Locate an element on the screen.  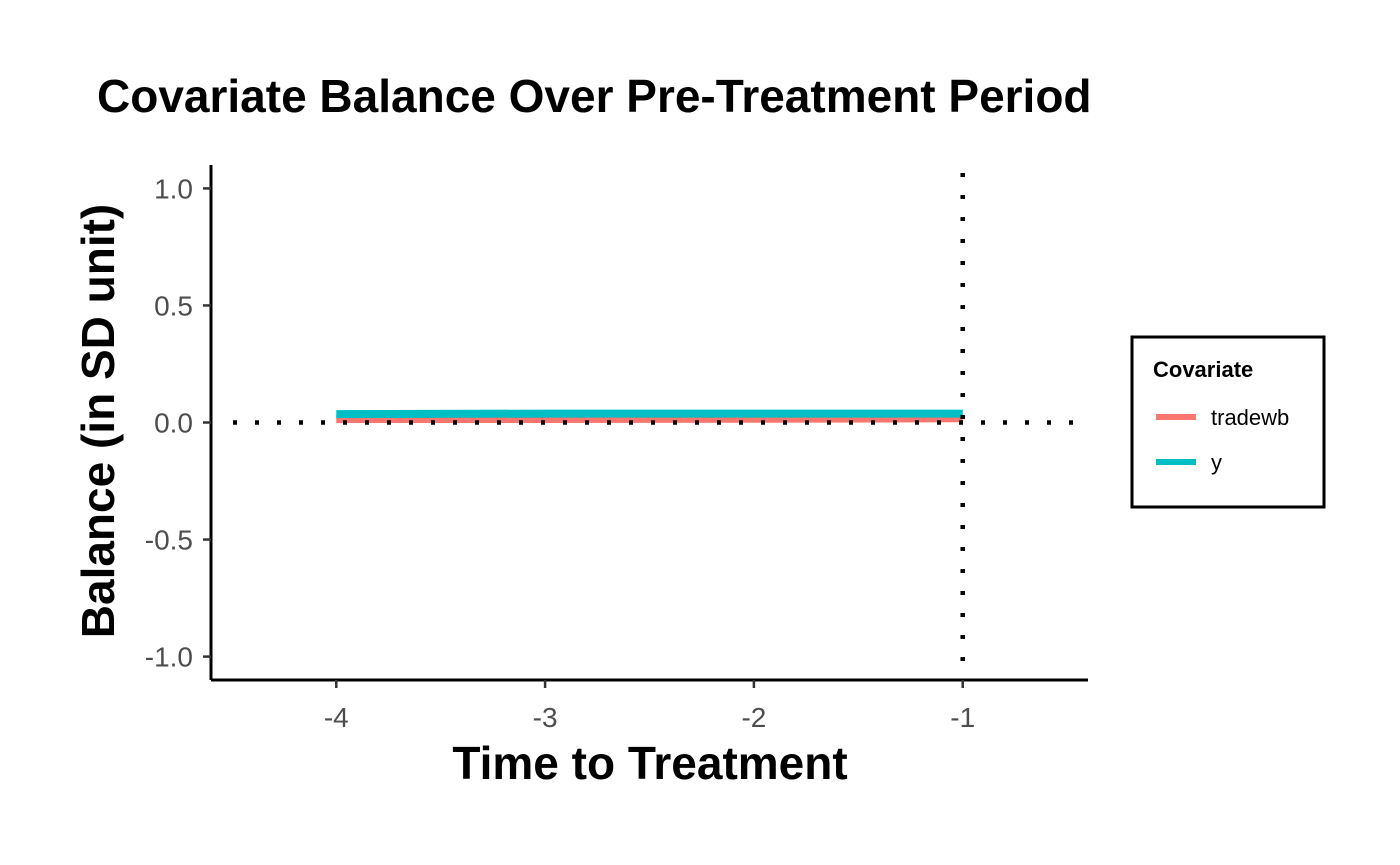
y-tick-label: -1.0 is located at coordinates (169, 657).